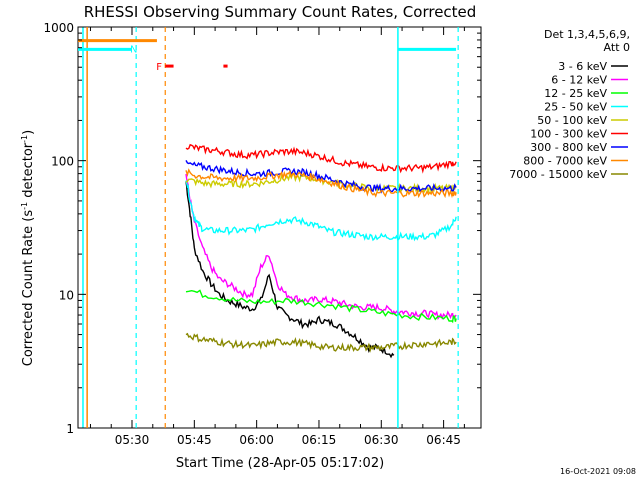 Image resolution: width=640 pixels, height=480 pixels. What do you see at coordinates (280, 463) in the screenshot?
I see `x-axis-label: Start Time (28-Apr-05 05:17:02)` at bounding box center [280, 463].